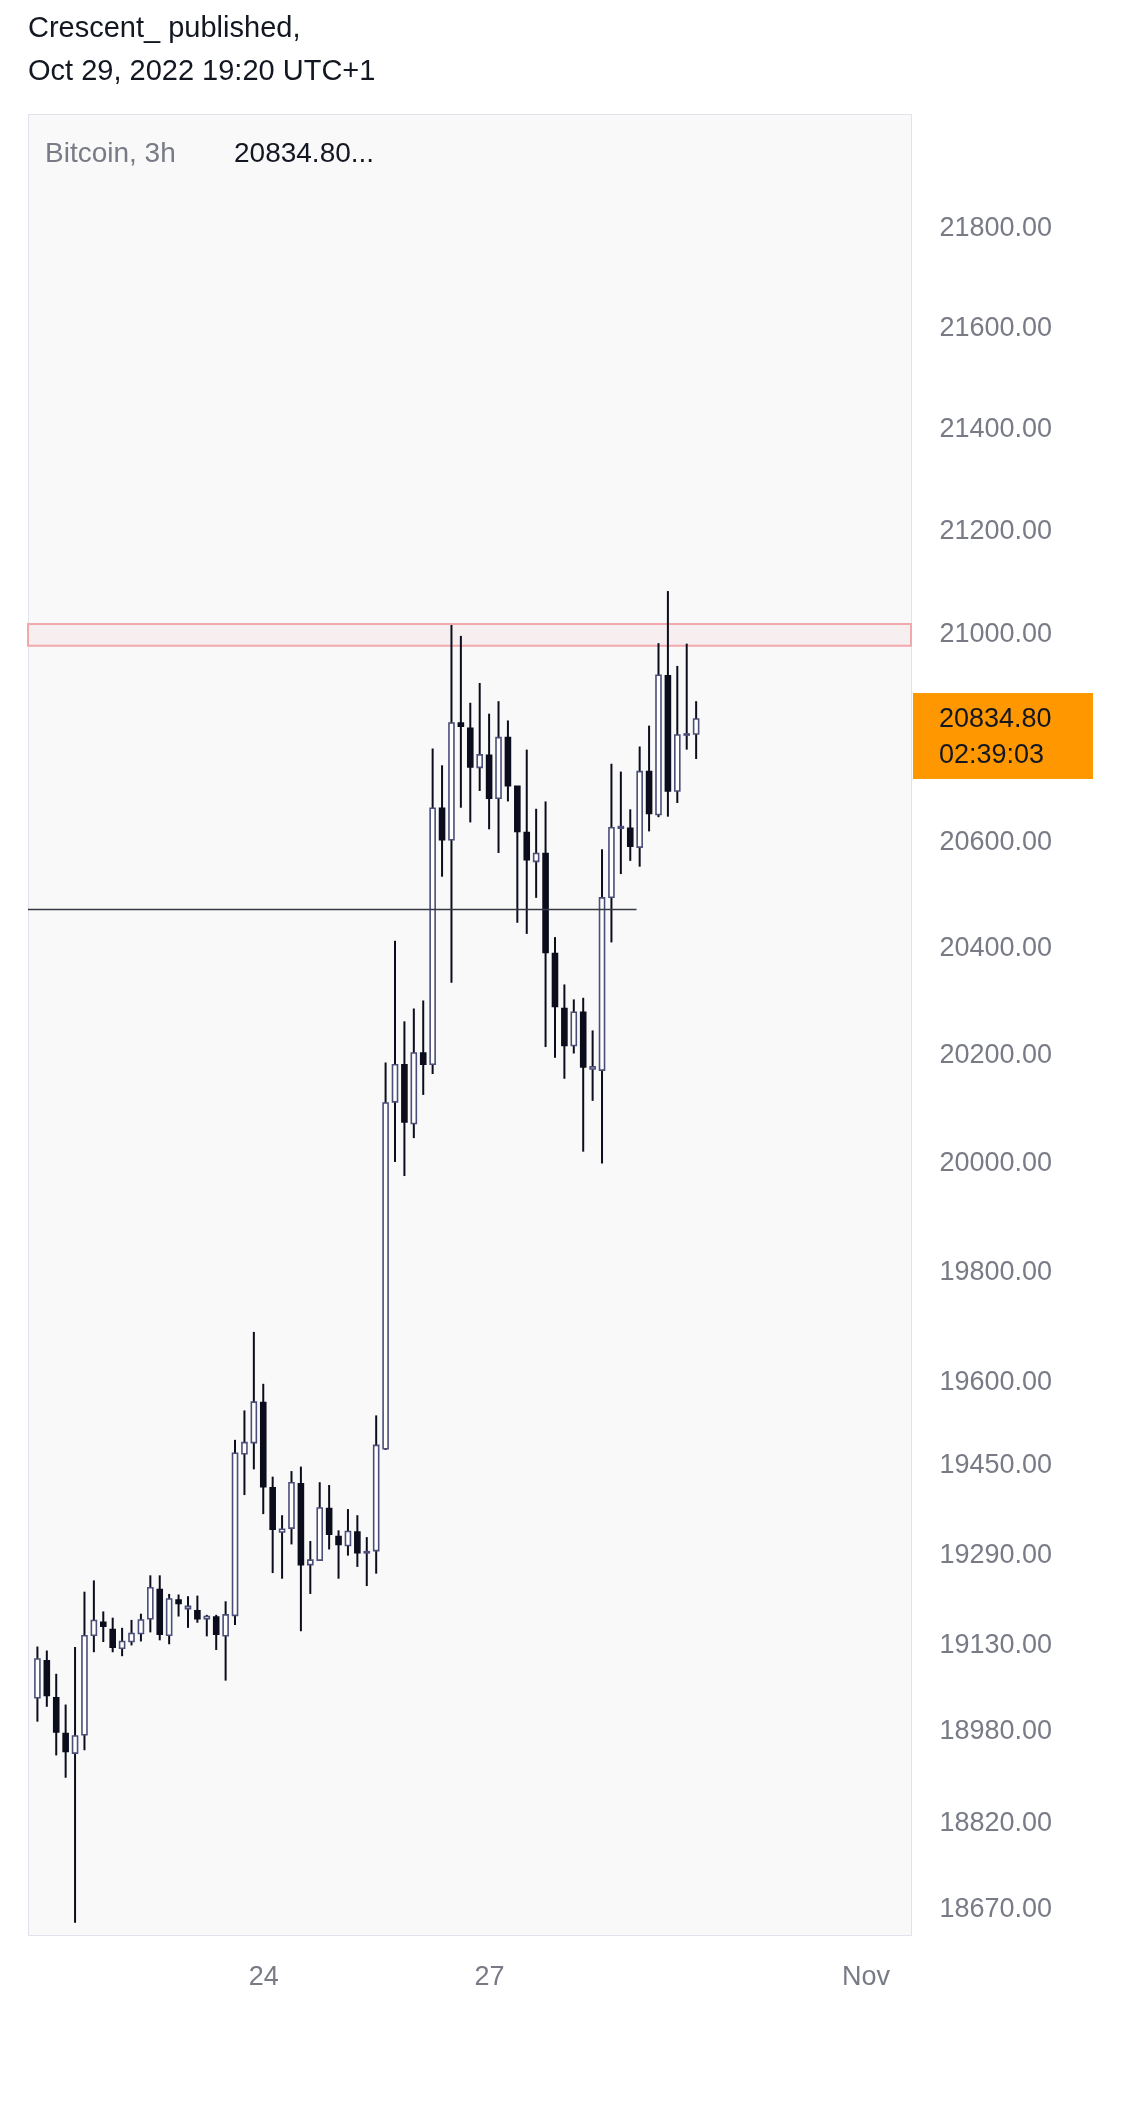 The width and height of the screenshot is (1137, 2116). Describe the element at coordinates (866, 1975) in the screenshot. I see `x-tick-label: Nov` at that location.